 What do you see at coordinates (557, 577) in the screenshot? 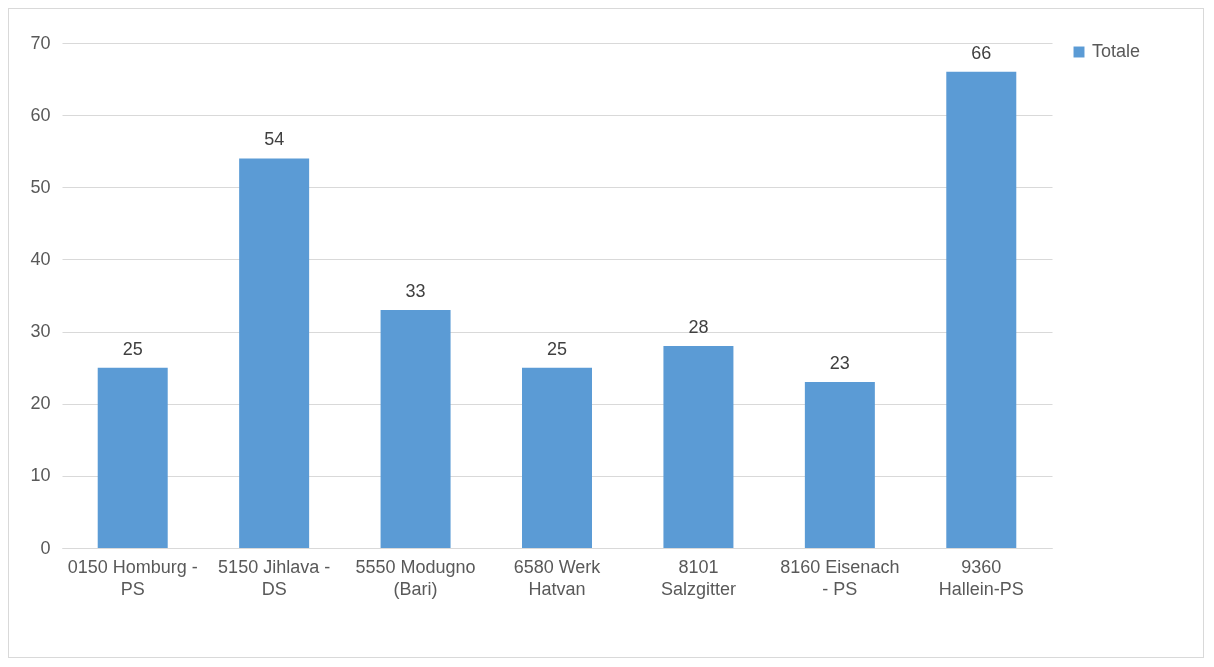
I see `x-tick-label: 6580 Werk Hatvan` at bounding box center [557, 577].